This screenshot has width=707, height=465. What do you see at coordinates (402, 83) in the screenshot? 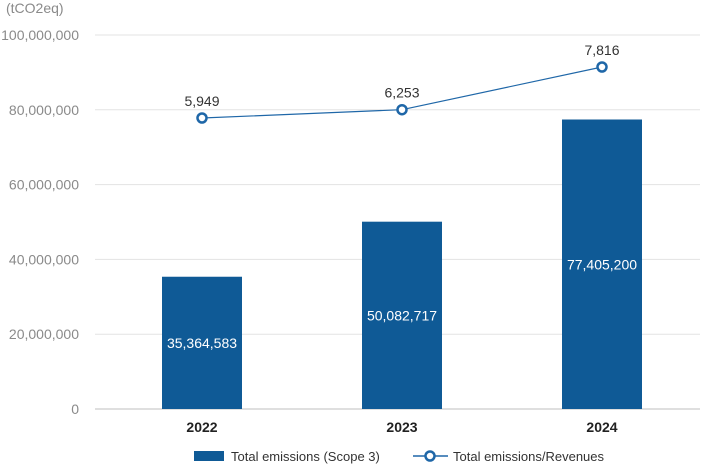
I see `line-series: 5,949 6,253 7,816` at bounding box center [402, 83].